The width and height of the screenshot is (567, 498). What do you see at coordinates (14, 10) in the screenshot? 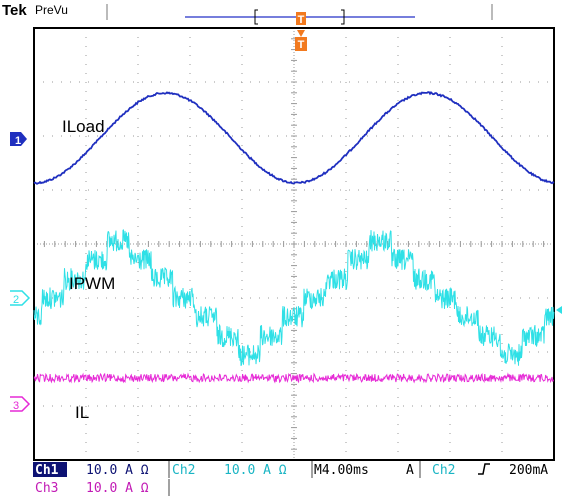
I see `brand-label: Tek` at bounding box center [14, 10].